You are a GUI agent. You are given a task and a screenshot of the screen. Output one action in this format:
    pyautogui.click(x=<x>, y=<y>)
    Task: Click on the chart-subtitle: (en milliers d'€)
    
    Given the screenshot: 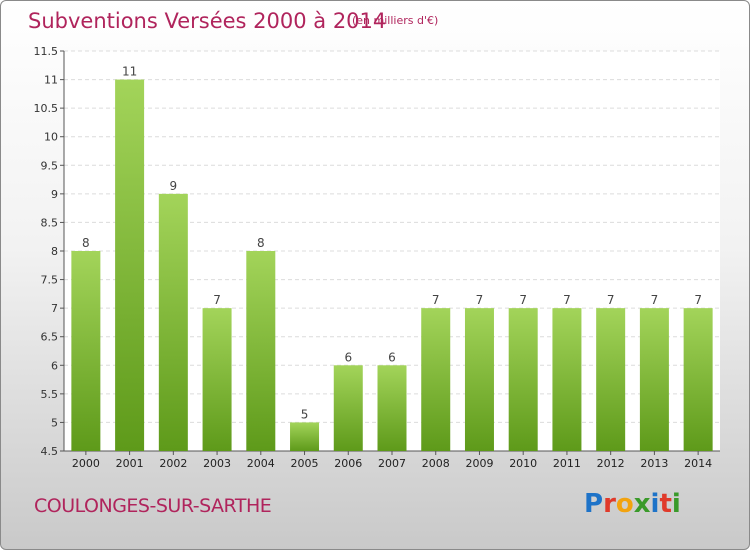 What is the action you would take?
    pyautogui.click(x=395, y=20)
    